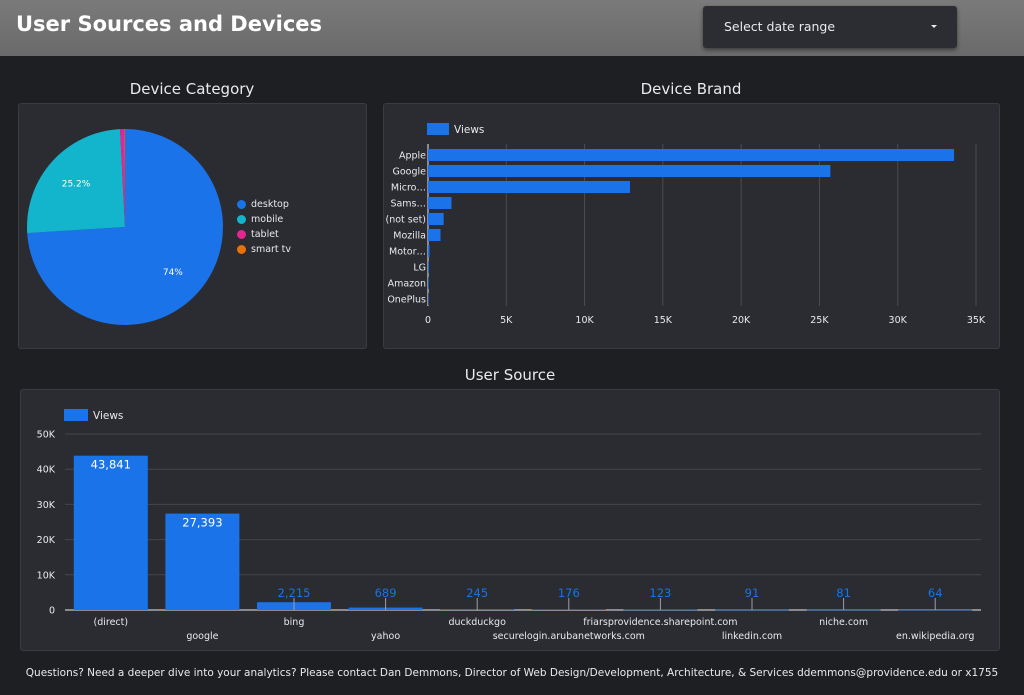  Describe the element at coordinates (934, 26) in the screenshot. I see `dropdown-caret-icon` at that location.